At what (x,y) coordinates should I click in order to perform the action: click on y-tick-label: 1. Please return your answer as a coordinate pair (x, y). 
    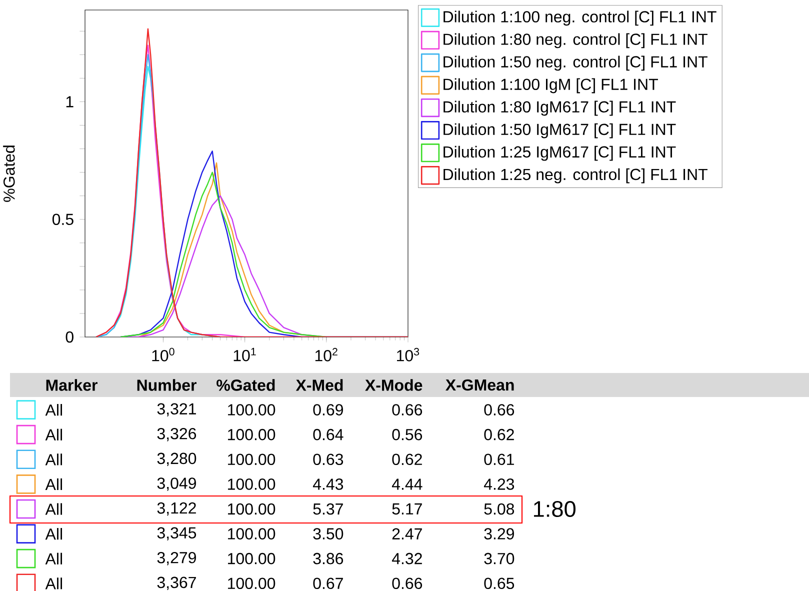
    Looking at the image, I should click on (70, 102).